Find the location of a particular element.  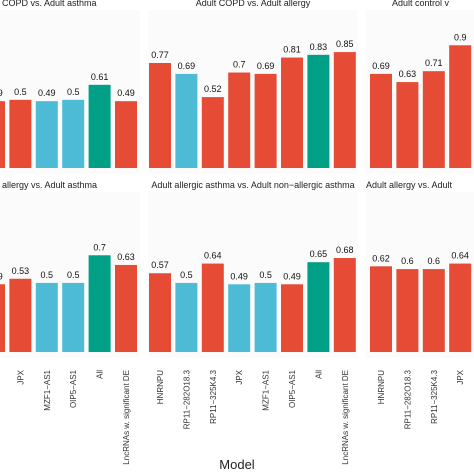

panel-title: allergy vs. Adult asthma is located at coordinates (49, 185).